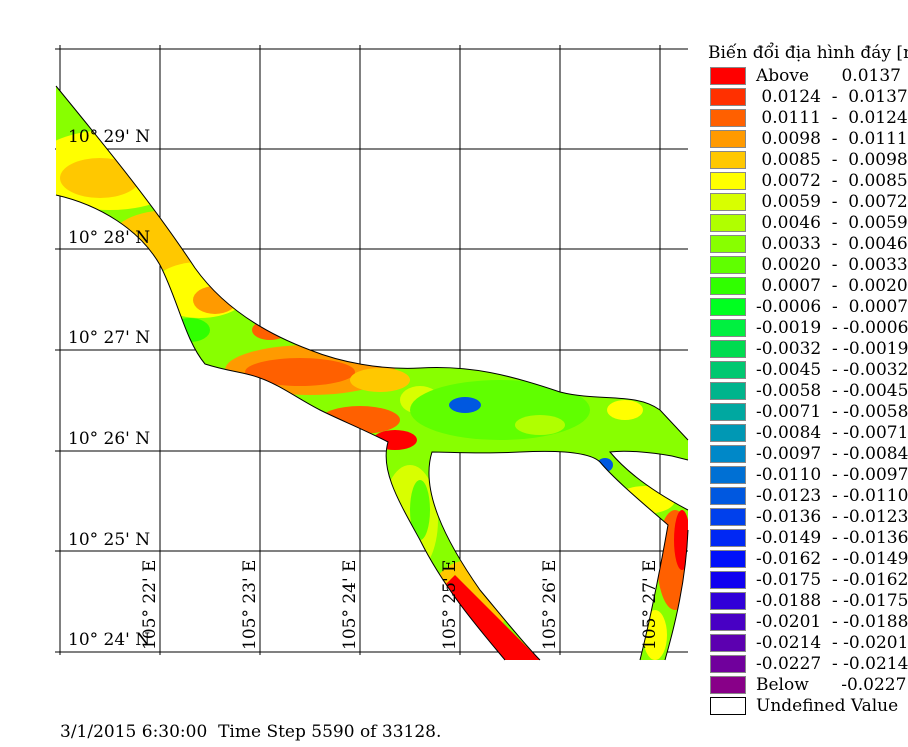  Describe the element at coordinates (250, 604) in the screenshot. I see `longitude-label: 105° 23' E` at that location.